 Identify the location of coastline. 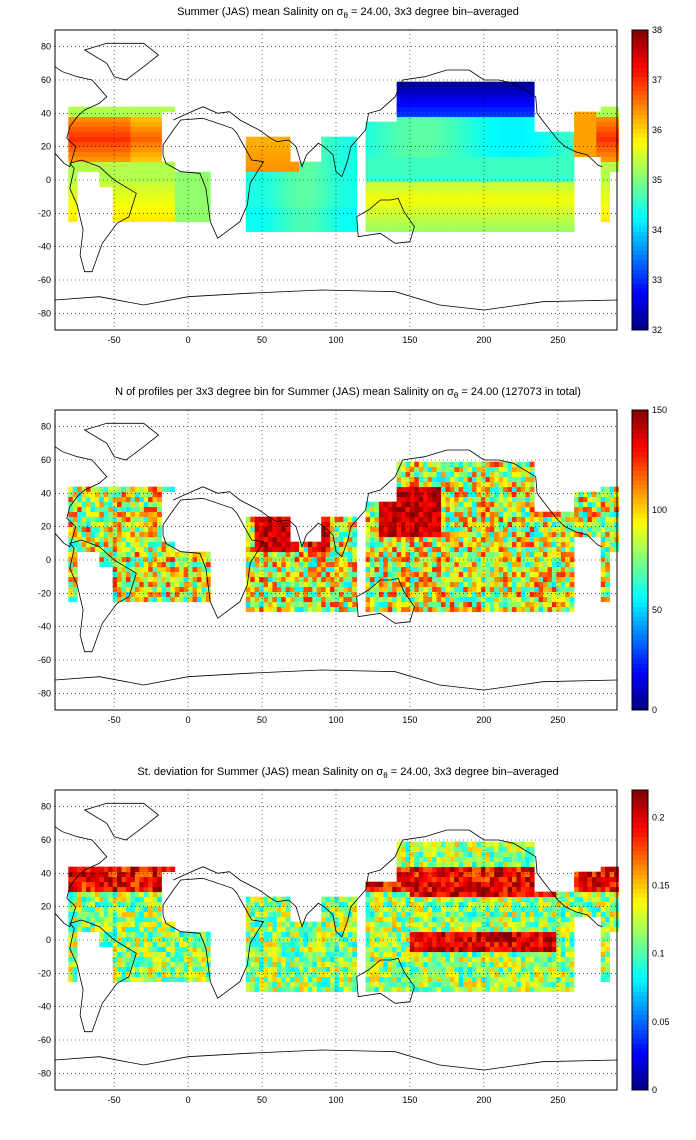
(535, 498).